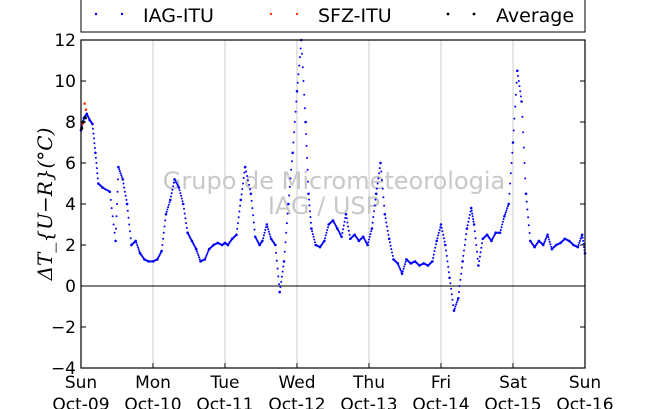 The width and height of the screenshot is (650, 409). I want to click on y-tick-label-3: 2, so click(70, 246).